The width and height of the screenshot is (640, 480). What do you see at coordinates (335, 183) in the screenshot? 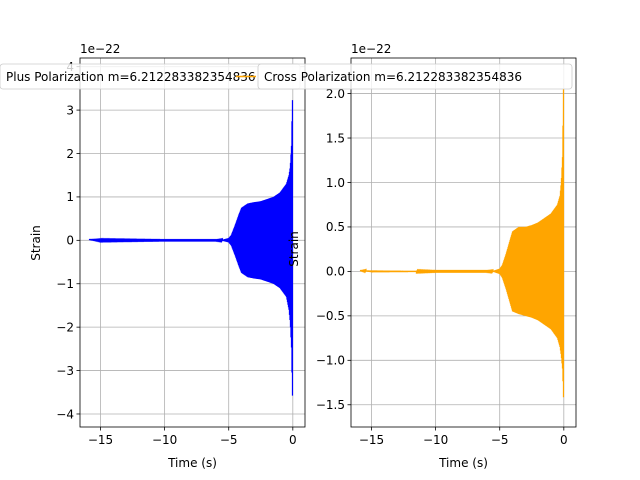
I see `y-tick-label: 1.0` at bounding box center [335, 183].